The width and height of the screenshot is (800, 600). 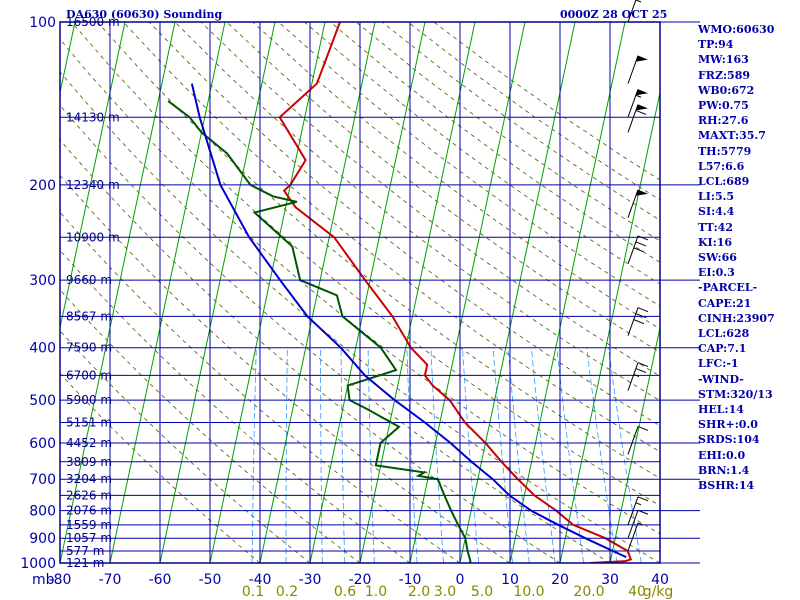 What do you see at coordinates (93, 237) in the screenshot?
I see `height-label: 10900 m` at bounding box center [93, 237].